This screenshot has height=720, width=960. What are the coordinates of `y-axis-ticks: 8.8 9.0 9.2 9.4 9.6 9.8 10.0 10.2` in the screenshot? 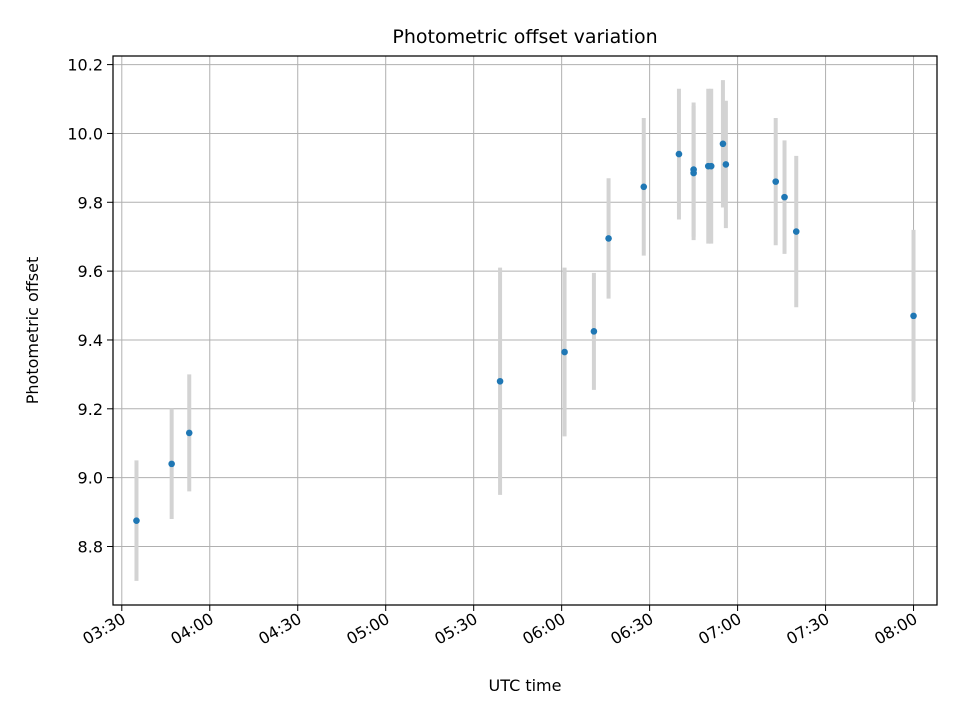 It's located at (90, 306).